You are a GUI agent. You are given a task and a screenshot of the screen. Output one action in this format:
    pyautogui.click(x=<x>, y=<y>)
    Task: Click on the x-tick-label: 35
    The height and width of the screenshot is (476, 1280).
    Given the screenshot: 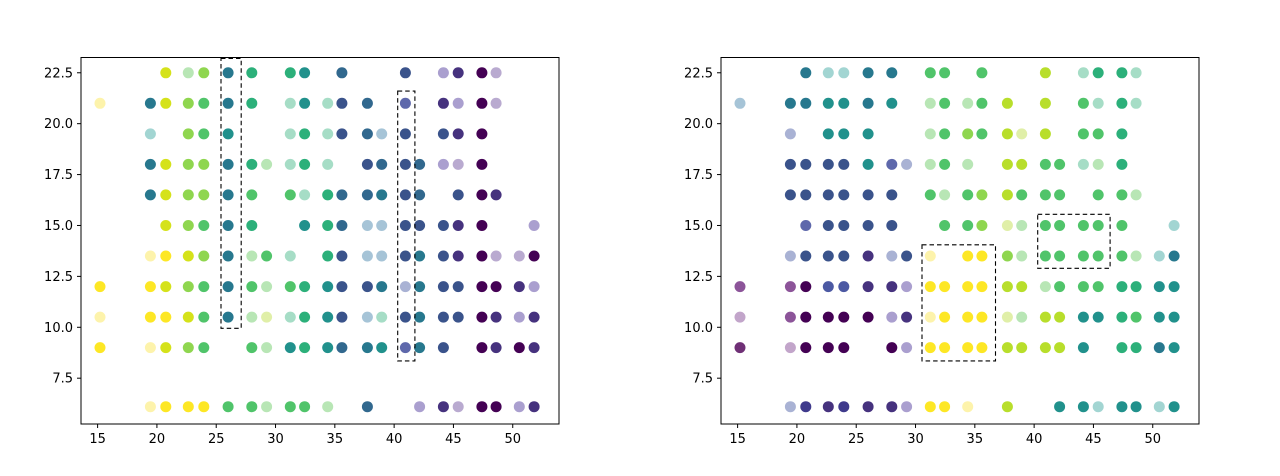 What is the action you would take?
    pyautogui.click(x=335, y=439)
    